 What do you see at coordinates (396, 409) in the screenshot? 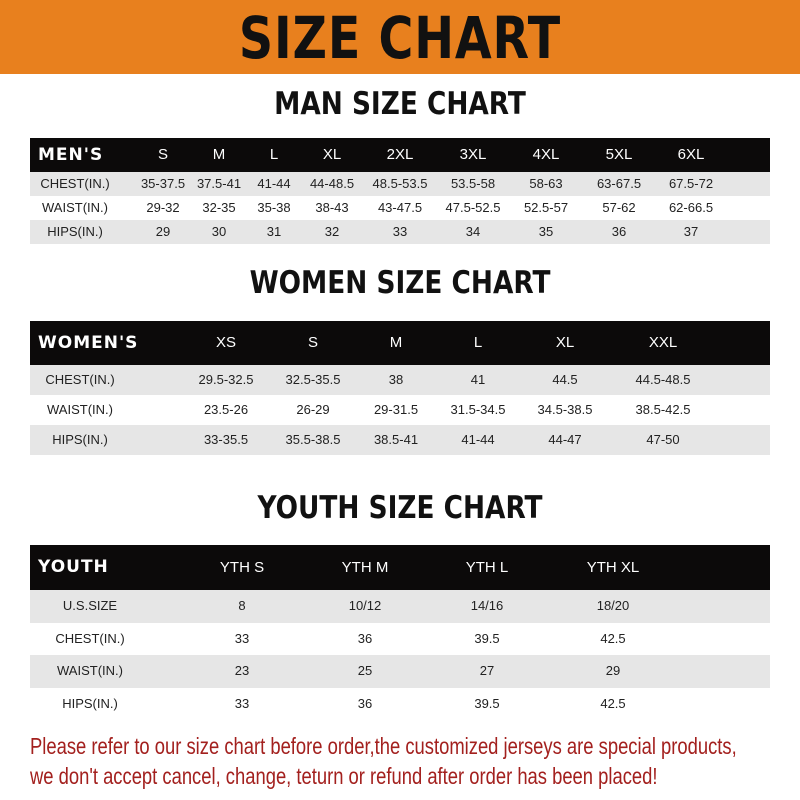
I see `measurement-cell: 29-31.5` at bounding box center [396, 409].